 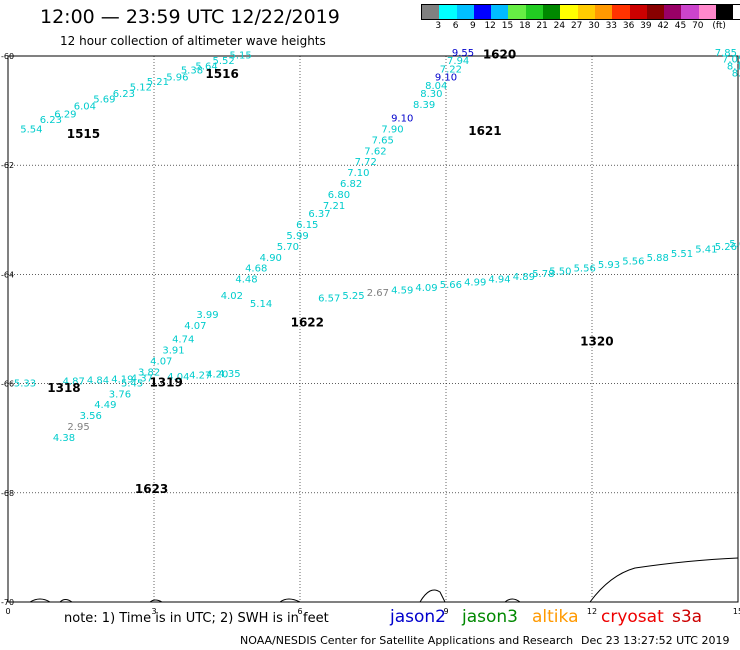 I want to click on wave-height-value: 4.90, so click(x=271, y=258).